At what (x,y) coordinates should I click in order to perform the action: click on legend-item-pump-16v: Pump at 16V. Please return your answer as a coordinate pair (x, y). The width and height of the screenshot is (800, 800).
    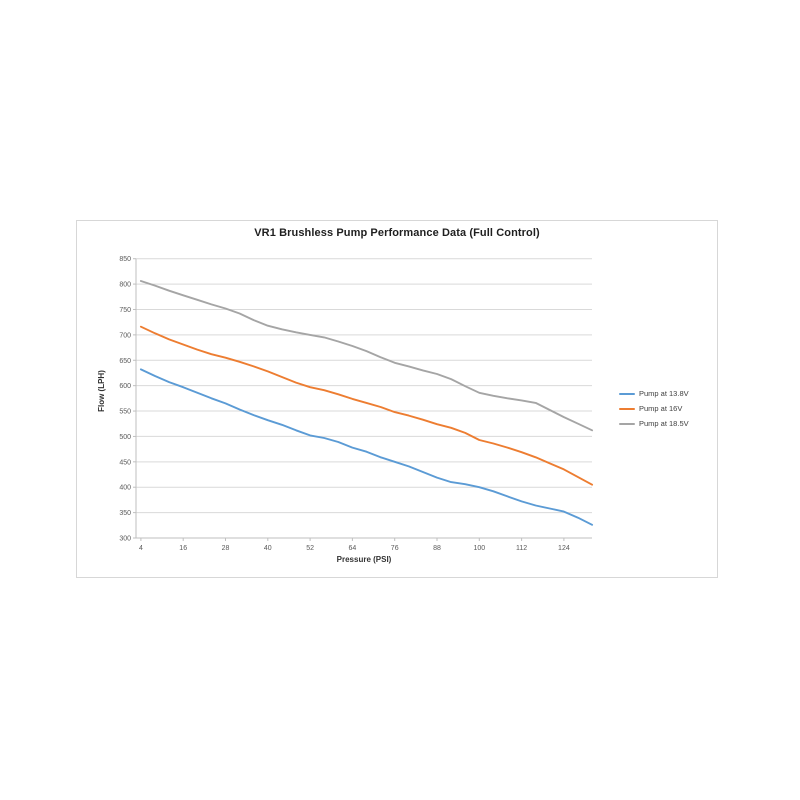
    Looking at the image, I should click on (654, 408).